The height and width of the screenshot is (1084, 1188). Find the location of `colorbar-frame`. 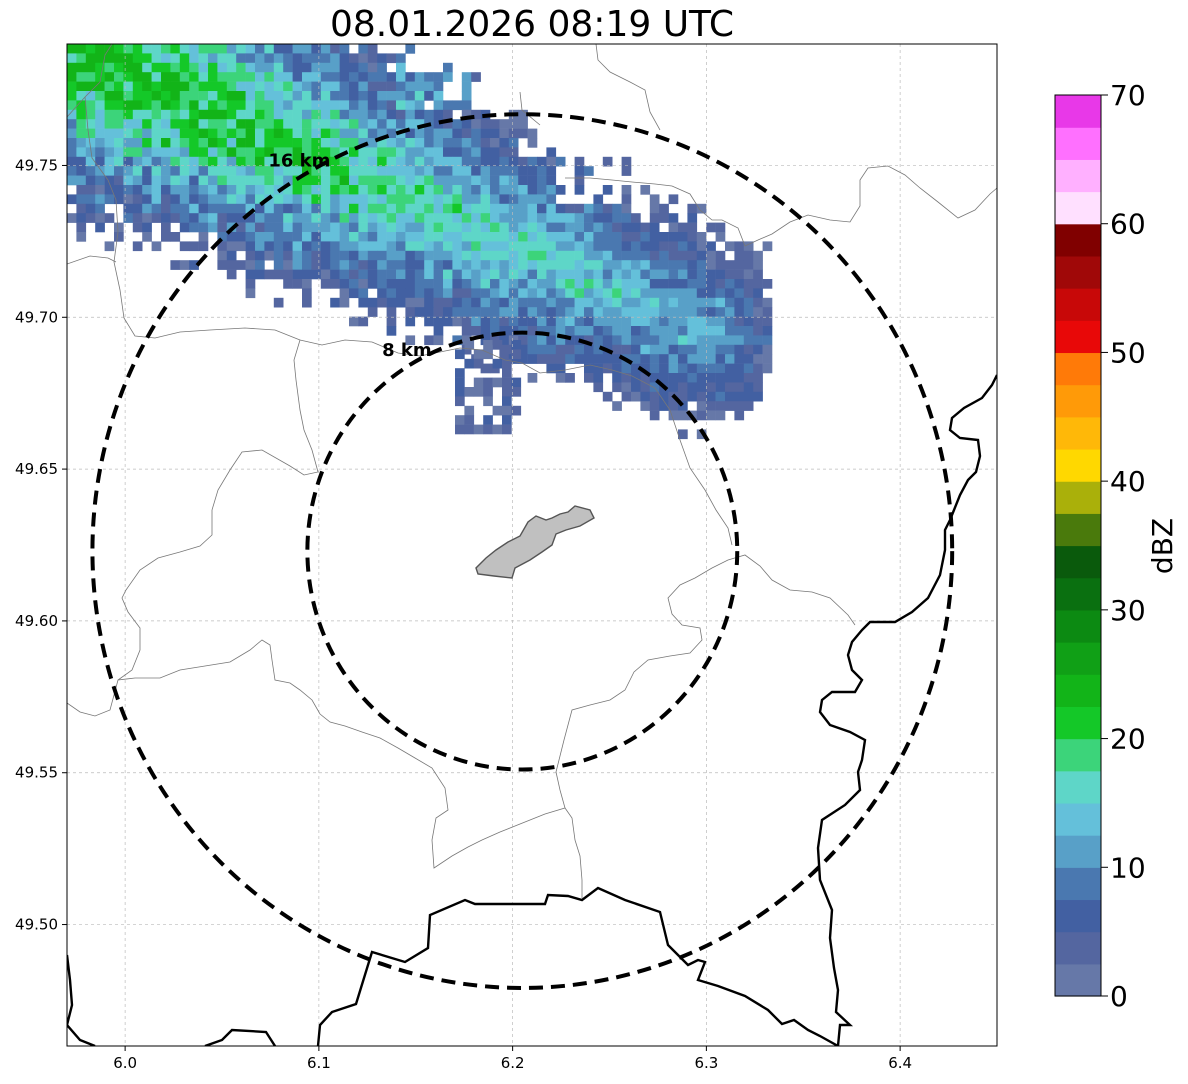

colorbar-frame is located at coordinates (1078, 545).